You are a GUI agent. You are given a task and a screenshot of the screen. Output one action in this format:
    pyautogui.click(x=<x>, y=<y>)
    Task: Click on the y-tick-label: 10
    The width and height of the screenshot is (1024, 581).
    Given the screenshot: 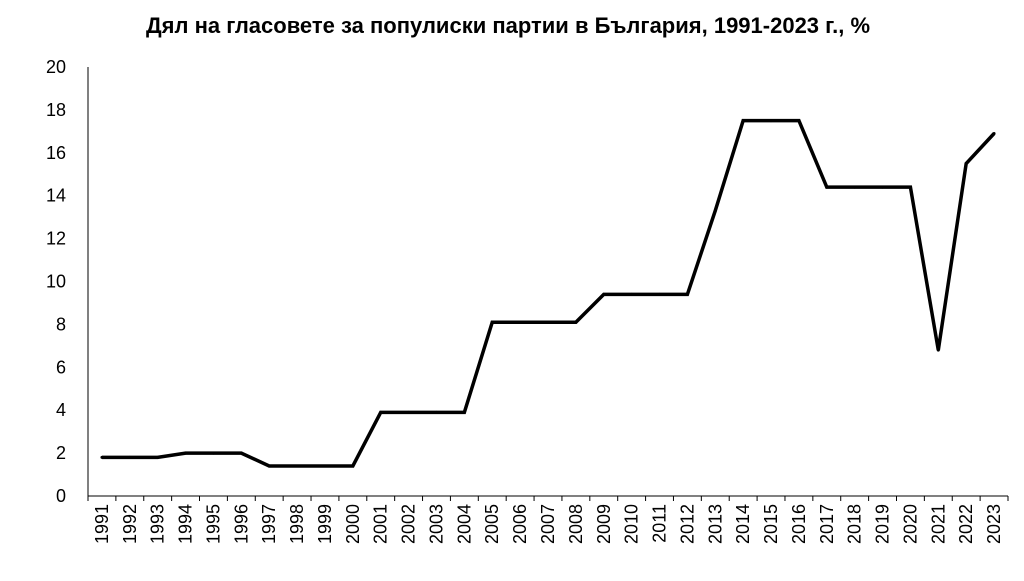 What is the action you would take?
    pyautogui.click(x=56, y=282)
    